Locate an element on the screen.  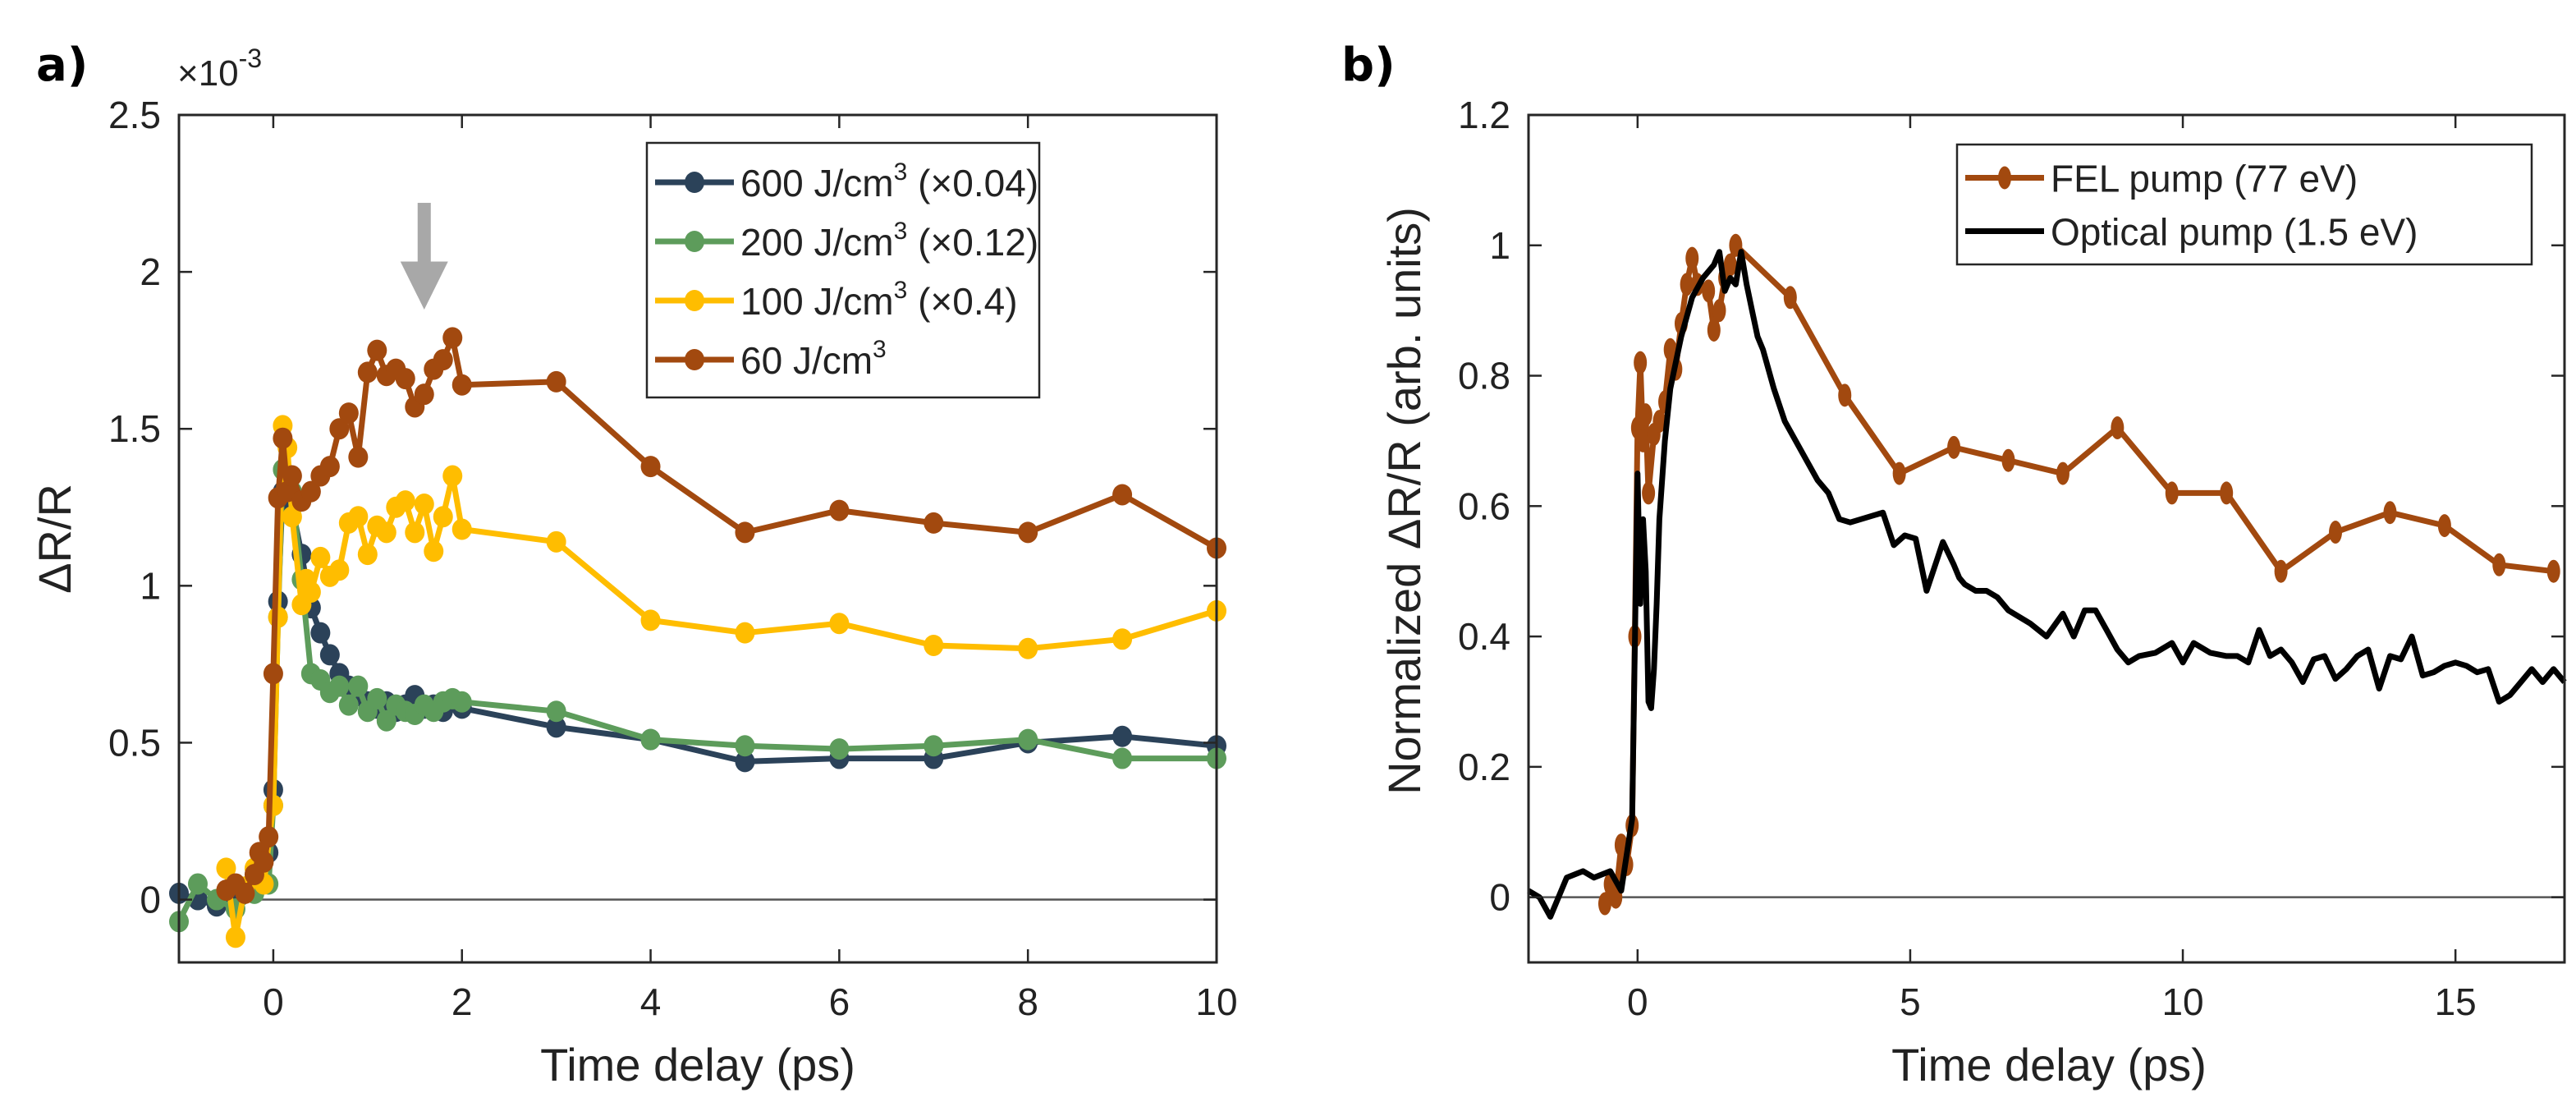
a-y-tick-label: 0.5 is located at coordinates (135, 742).